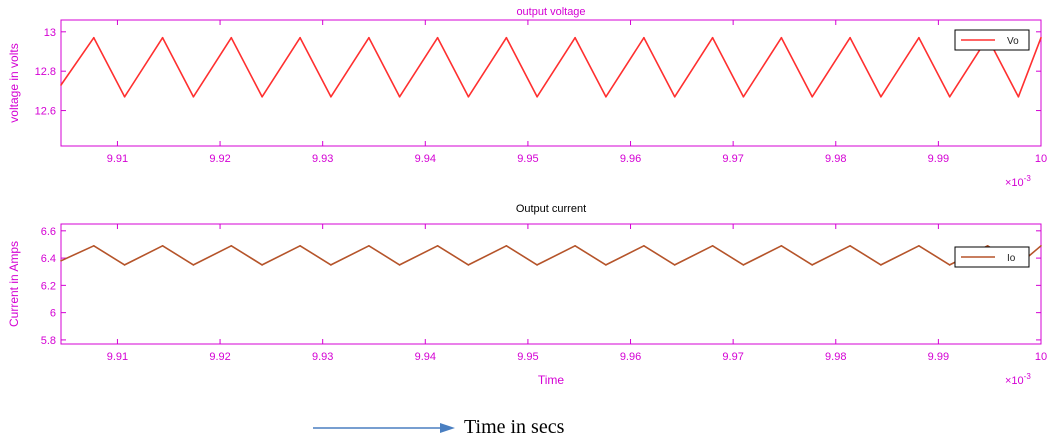 This screenshot has width=1051, height=443. Describe the element at coordinates (48, 286) in the screenshot. I see `y-tick-label: 6.2` at that location.